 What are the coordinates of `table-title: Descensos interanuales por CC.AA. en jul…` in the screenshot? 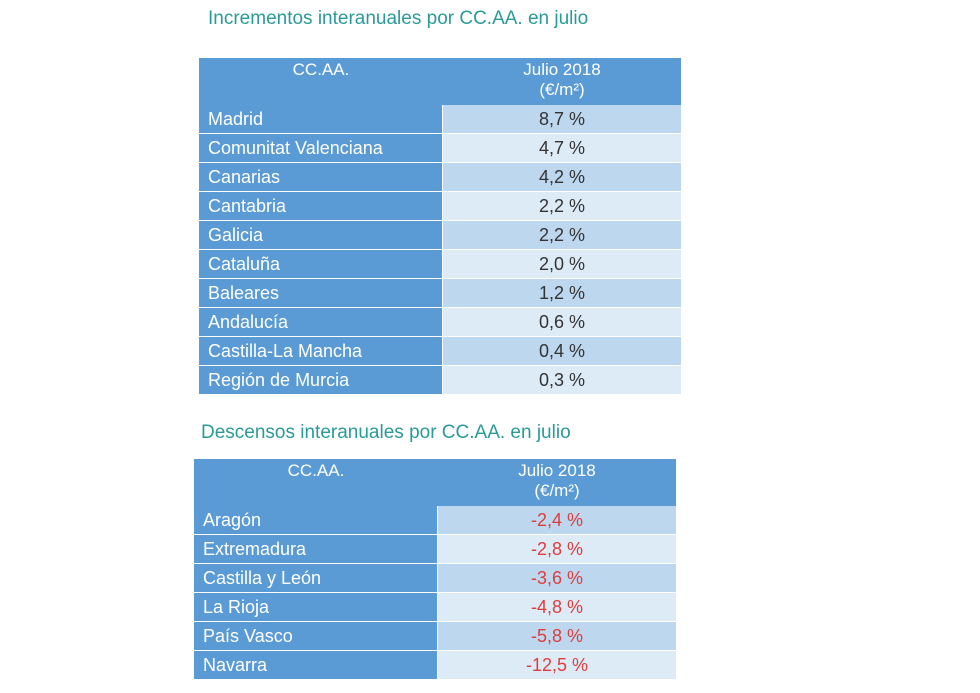 It's located at (386, 432).